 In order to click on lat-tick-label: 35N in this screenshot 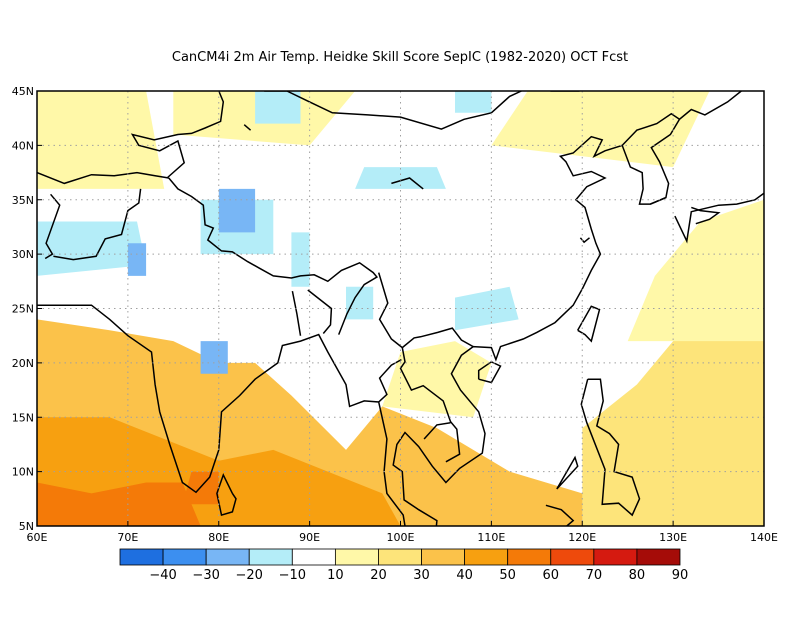, I will do `click(23, 200)`.